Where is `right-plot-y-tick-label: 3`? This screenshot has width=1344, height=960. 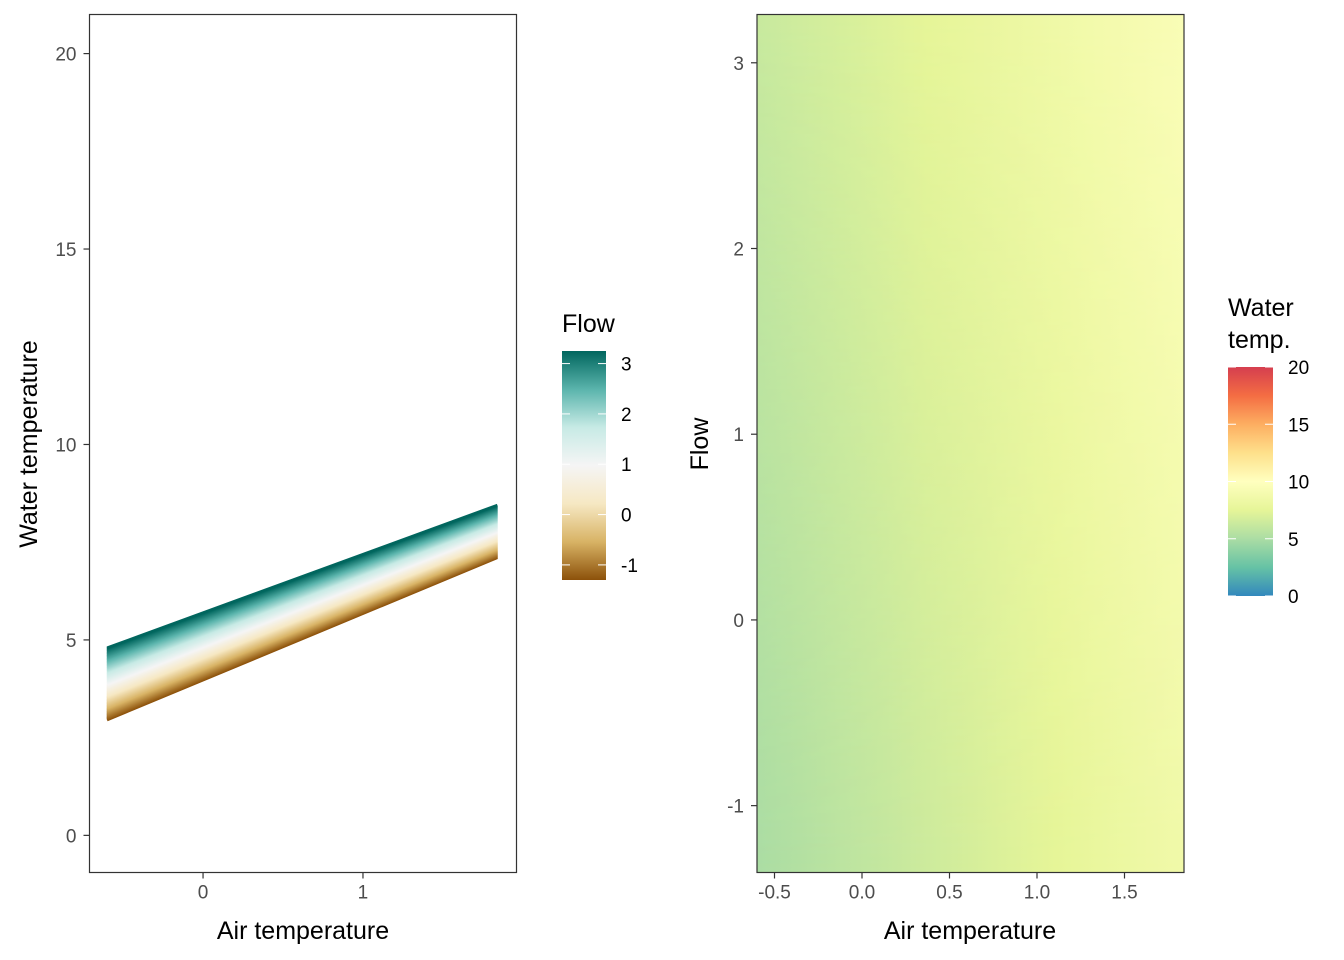 right-plot-y-tick-label: 3 is located at coordinates (738, 64).